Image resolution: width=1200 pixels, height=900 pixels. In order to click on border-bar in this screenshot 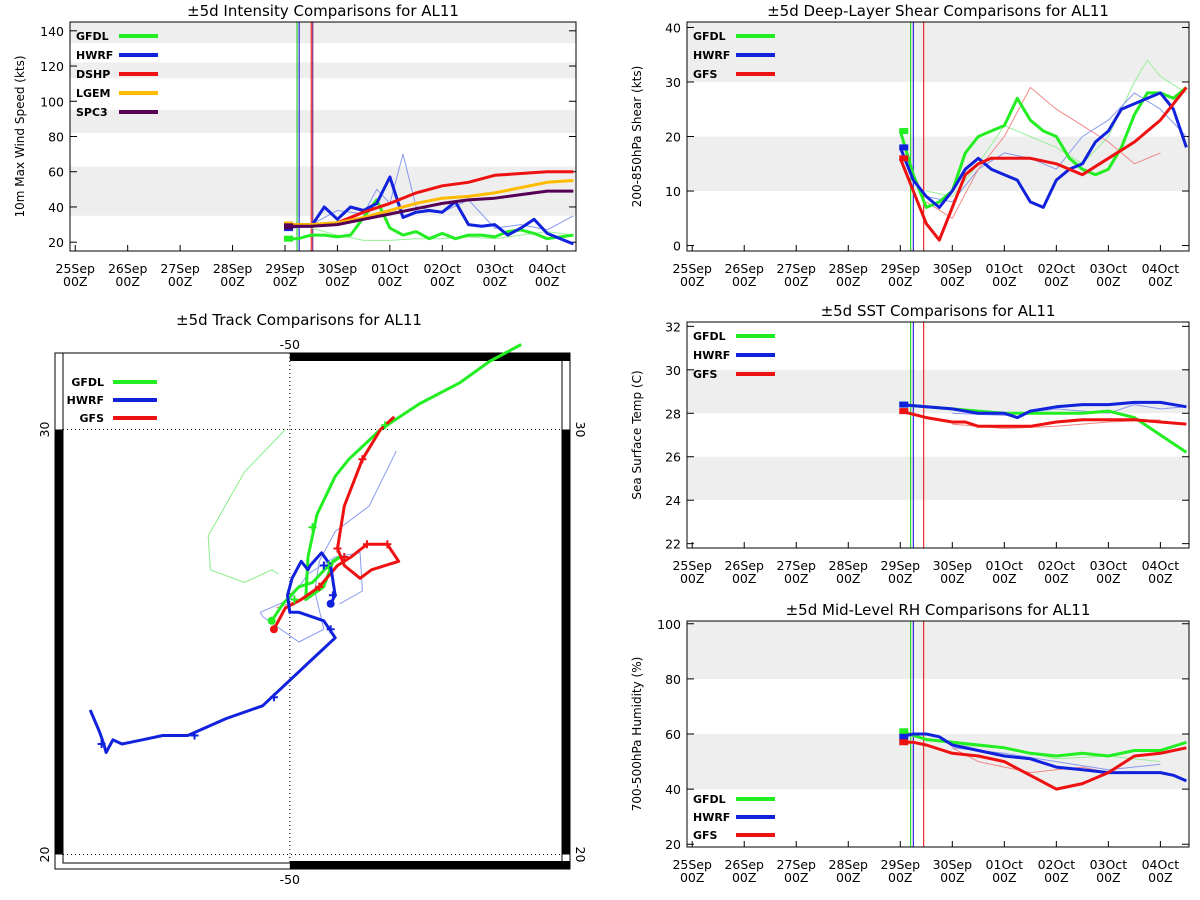, I will do `click(566, 642)`.